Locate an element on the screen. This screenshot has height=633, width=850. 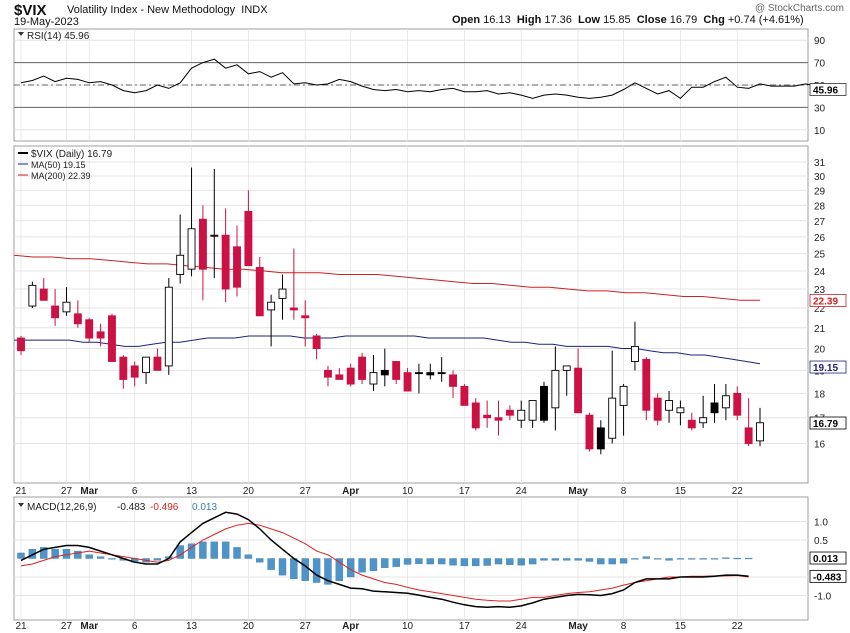
price-xtick-label: 17 is located at coordinates (465, 491).